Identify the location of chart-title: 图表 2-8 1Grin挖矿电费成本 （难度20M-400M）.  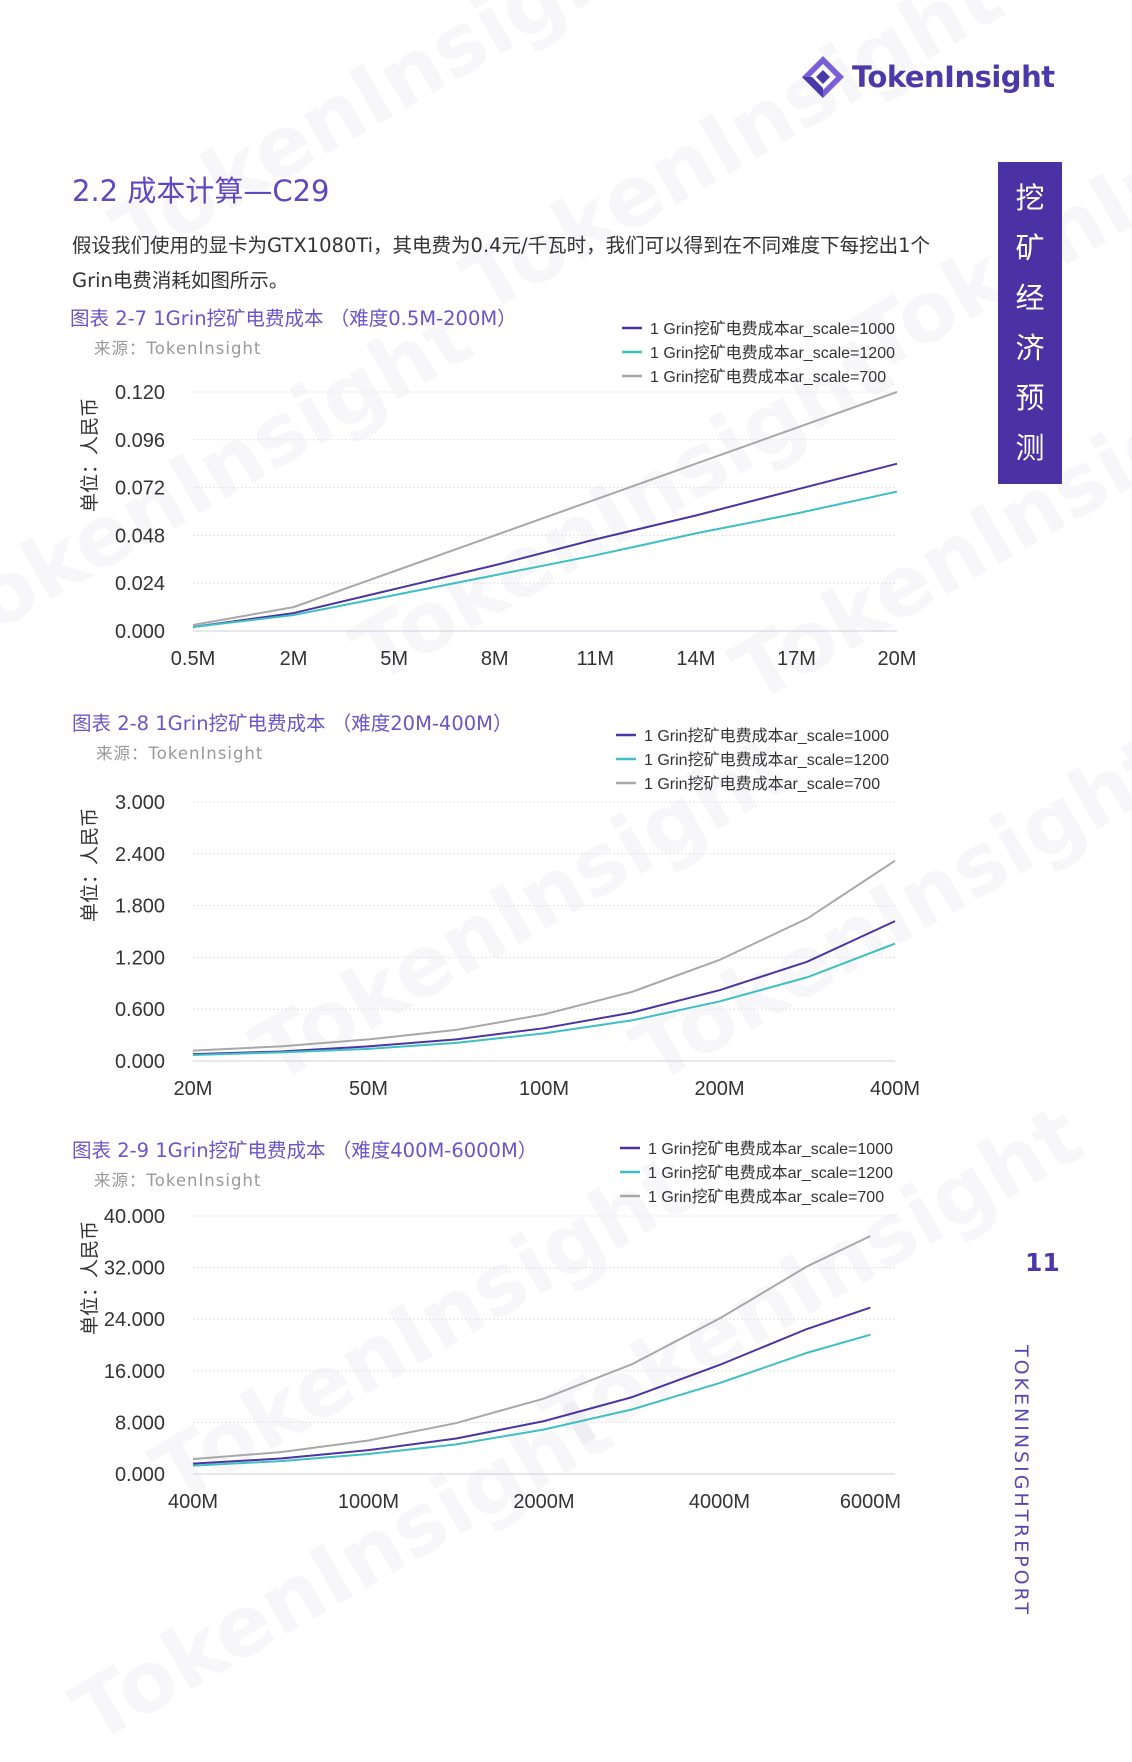
(292, 723).